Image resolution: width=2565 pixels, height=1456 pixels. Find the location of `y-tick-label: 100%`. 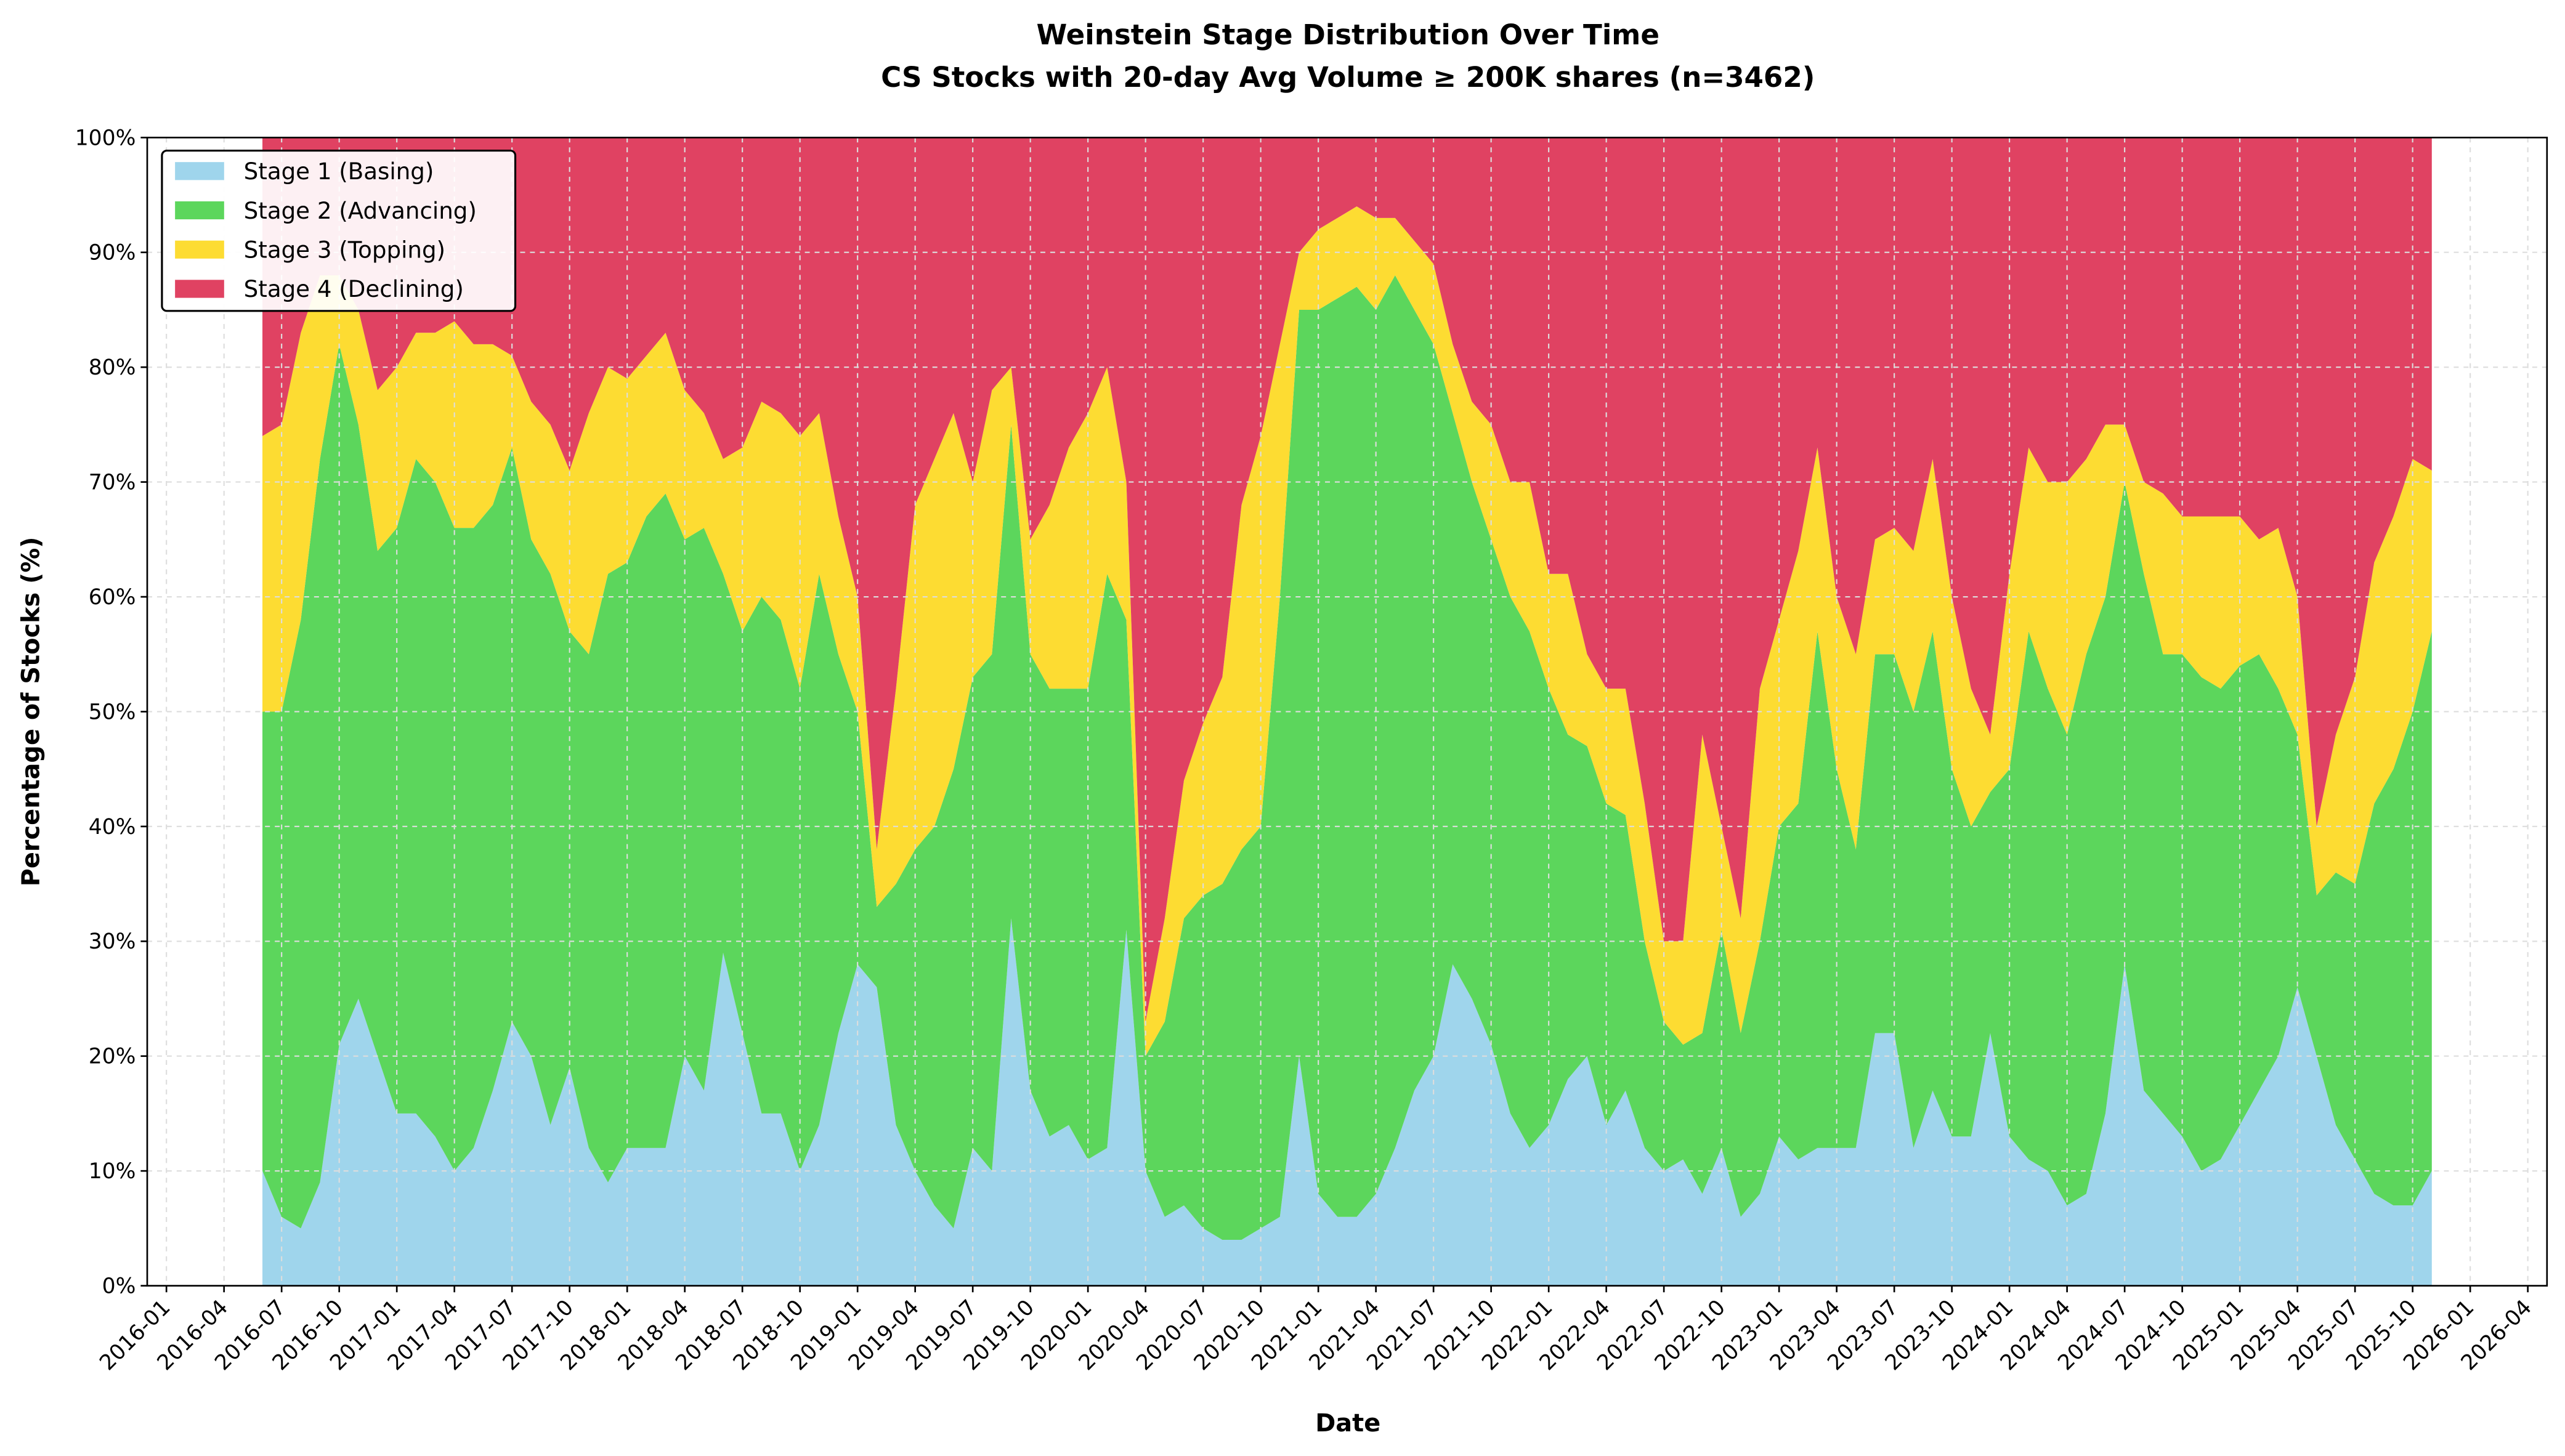

y-tick-label: 100% is located at coordinates (105, 138).